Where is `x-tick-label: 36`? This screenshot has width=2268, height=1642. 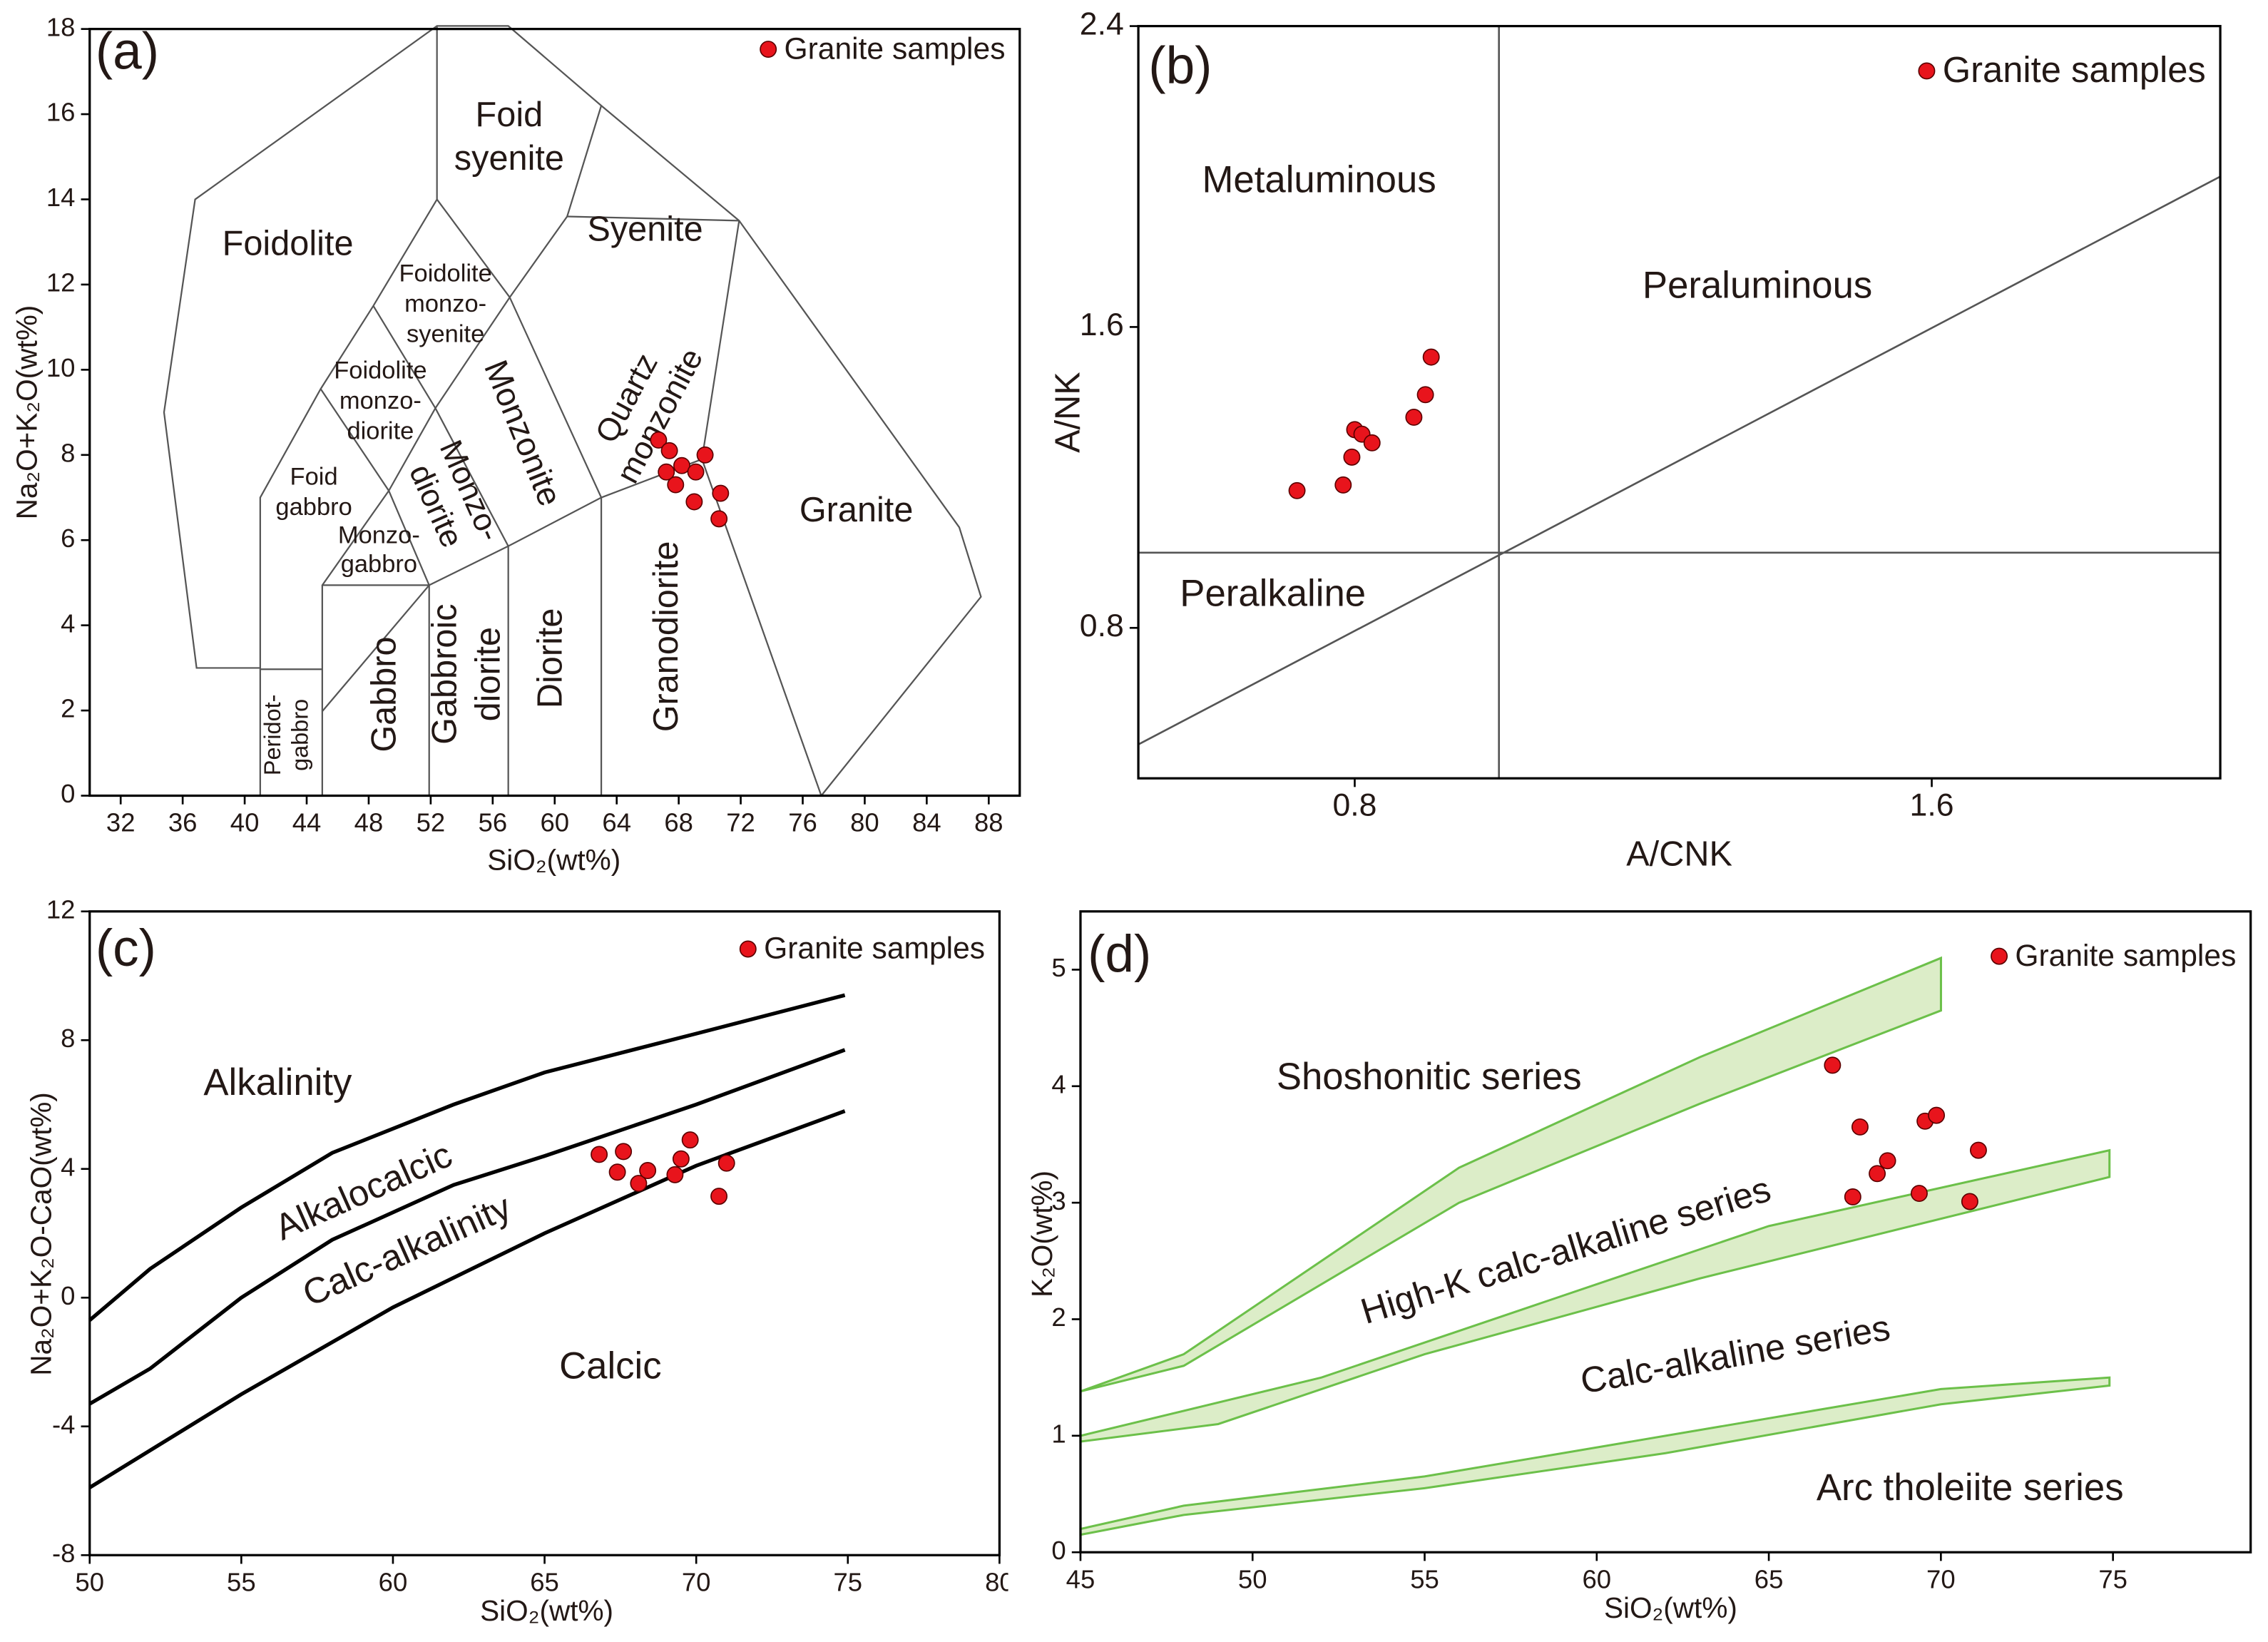
x-tick-label: 36 is located at coordinates (183, 822).